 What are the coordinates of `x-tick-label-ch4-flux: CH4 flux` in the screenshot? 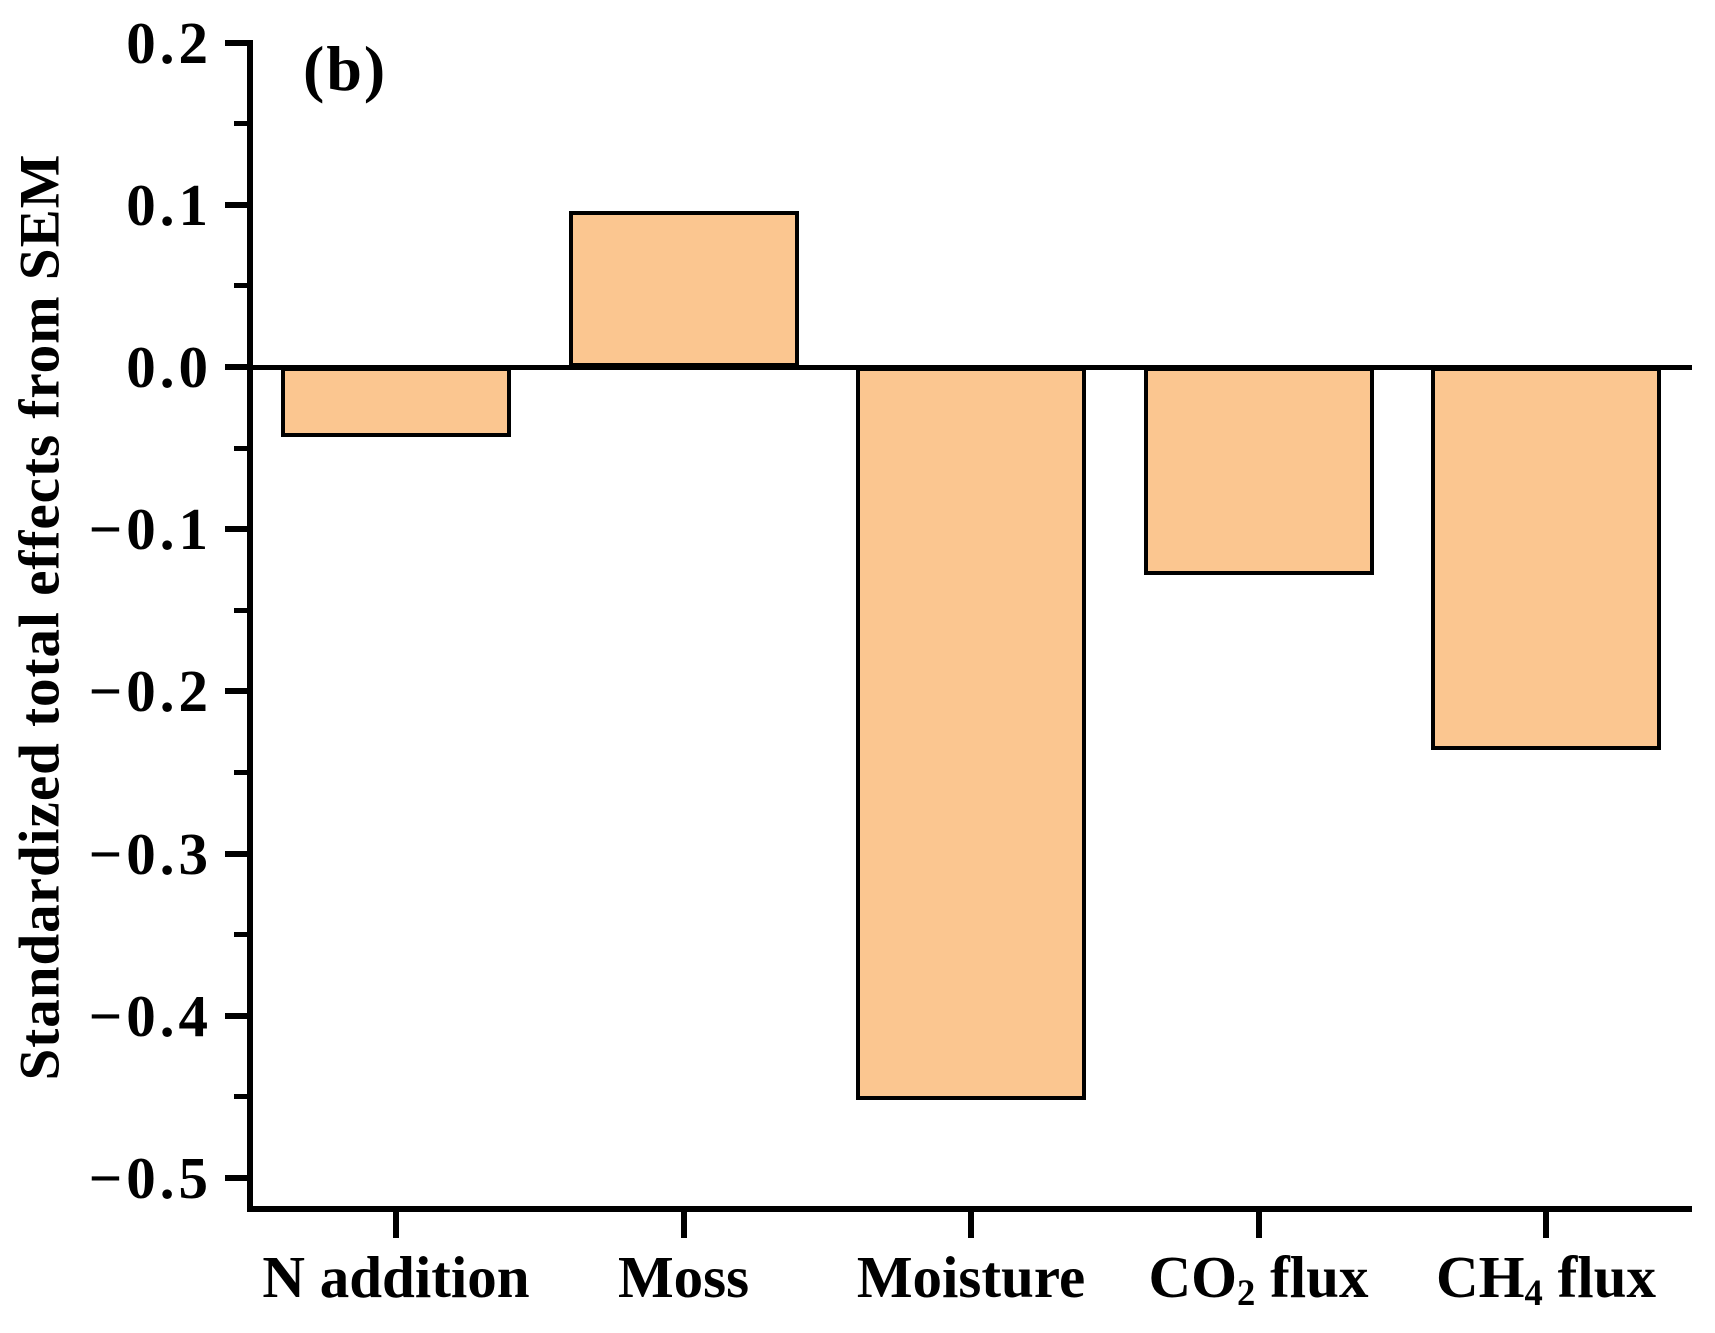 It's located at (1546, 1279).